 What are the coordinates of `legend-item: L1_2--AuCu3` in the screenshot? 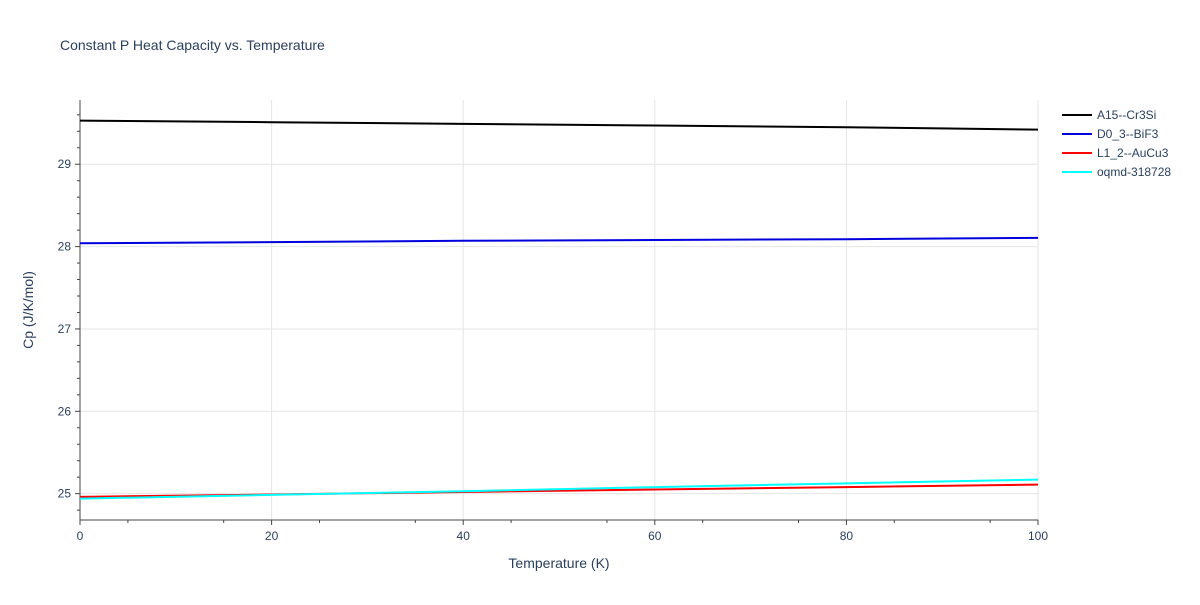 It's located at (1115, 153).